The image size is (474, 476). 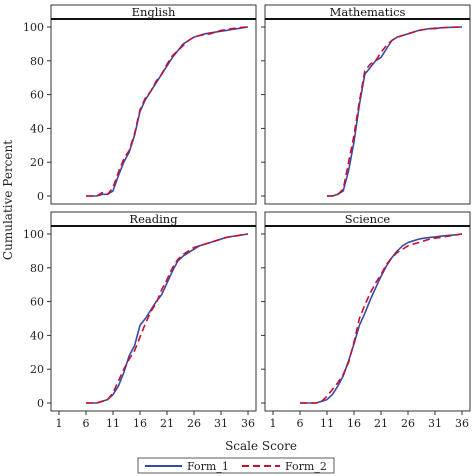 I want to click on x-tick-label-science-26: 26, so click(x=408, y=423).